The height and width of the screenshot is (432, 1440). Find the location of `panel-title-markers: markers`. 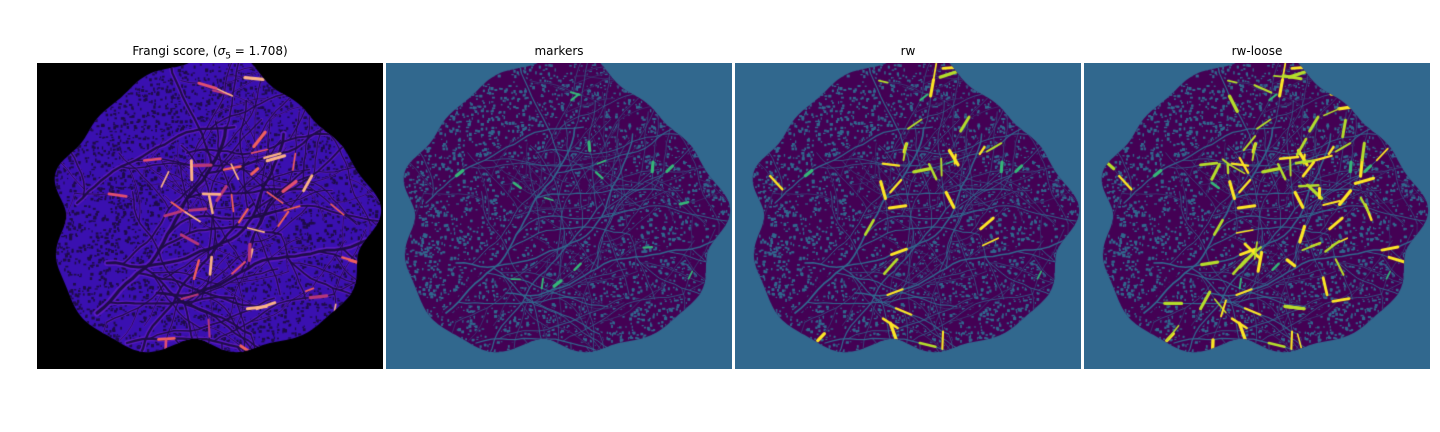

panel-title-markers: markers is located at coordinates (559, 51).